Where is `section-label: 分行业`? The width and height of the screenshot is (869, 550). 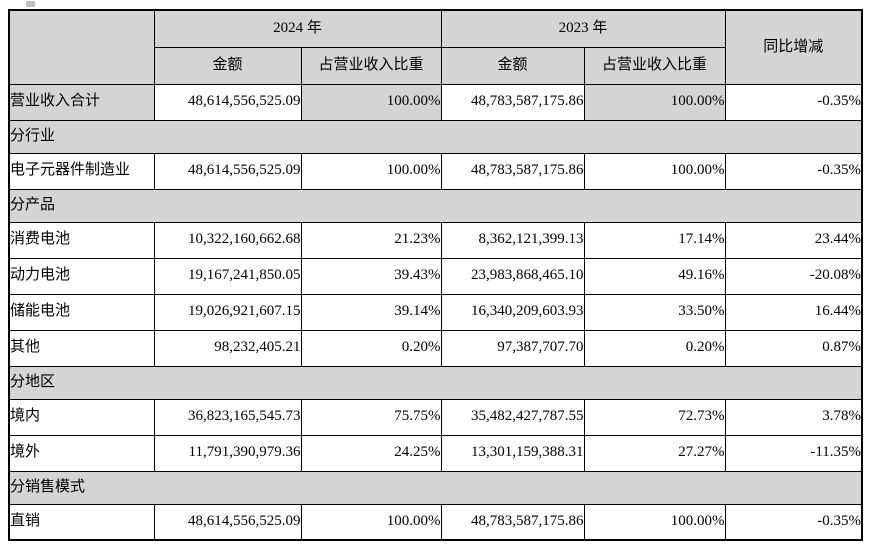 section-label: 分行业 is located at coordinates (435, 136).